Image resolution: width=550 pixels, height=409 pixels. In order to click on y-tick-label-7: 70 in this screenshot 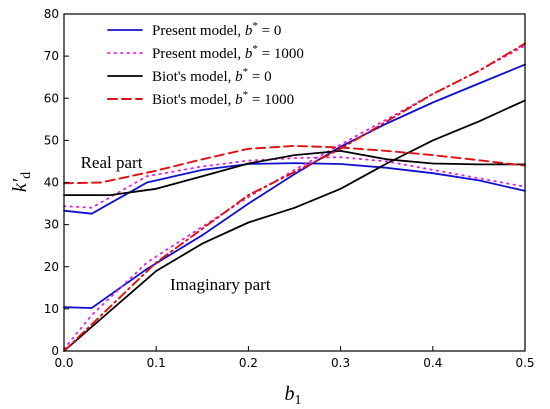, I will do `click(51, 56)`.